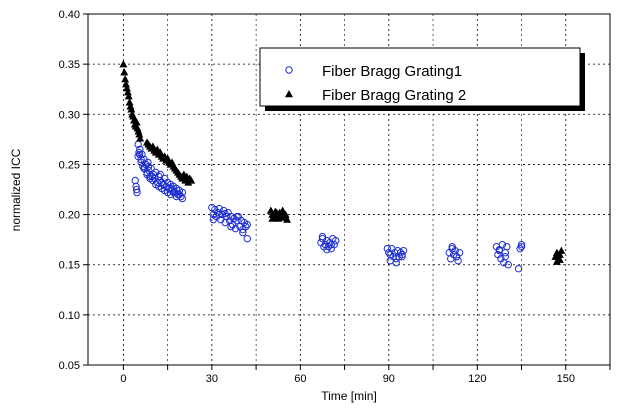  I want to click on legend-frame, so click(420, 77).